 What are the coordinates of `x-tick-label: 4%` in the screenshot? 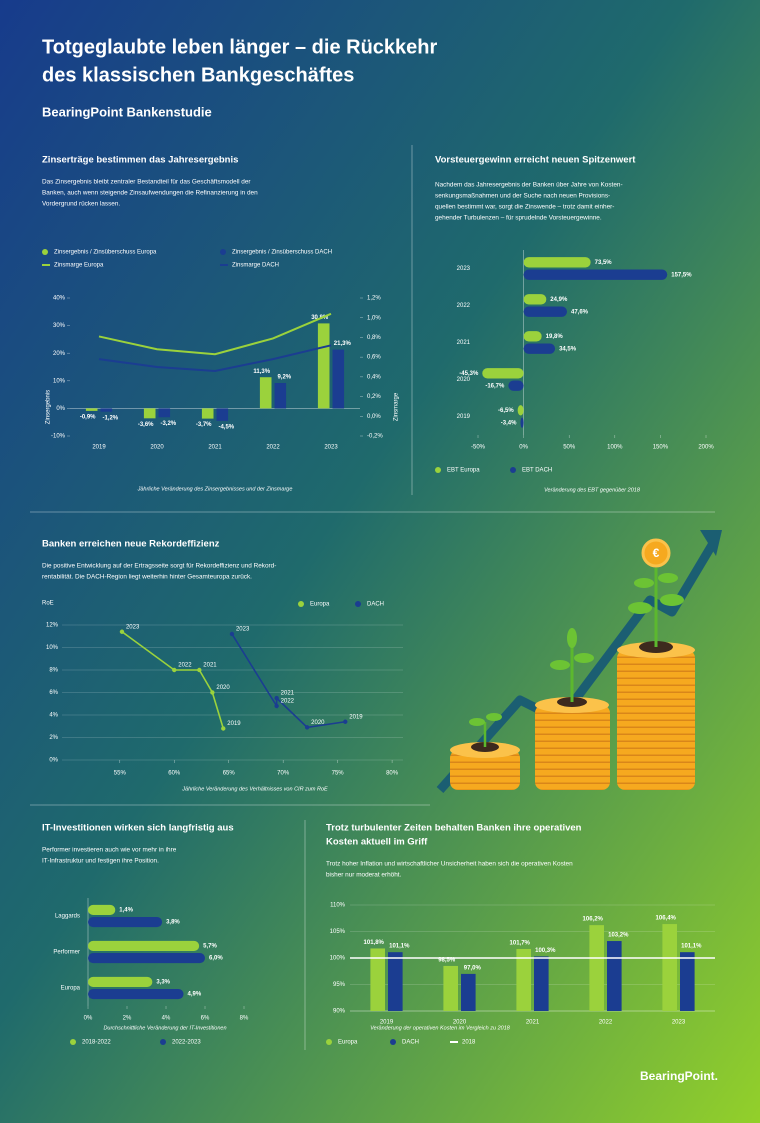 It's located at (166, 1019).